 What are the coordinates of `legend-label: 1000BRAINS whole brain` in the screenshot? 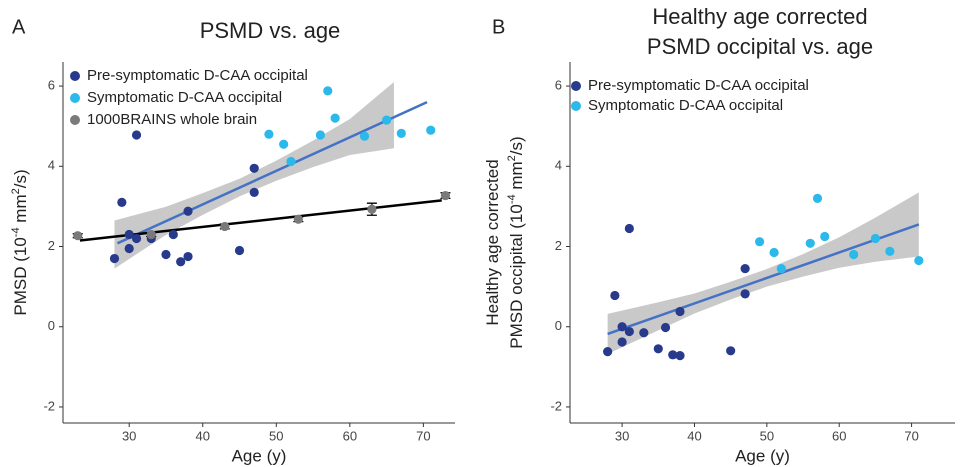 It's located at (172, 119).